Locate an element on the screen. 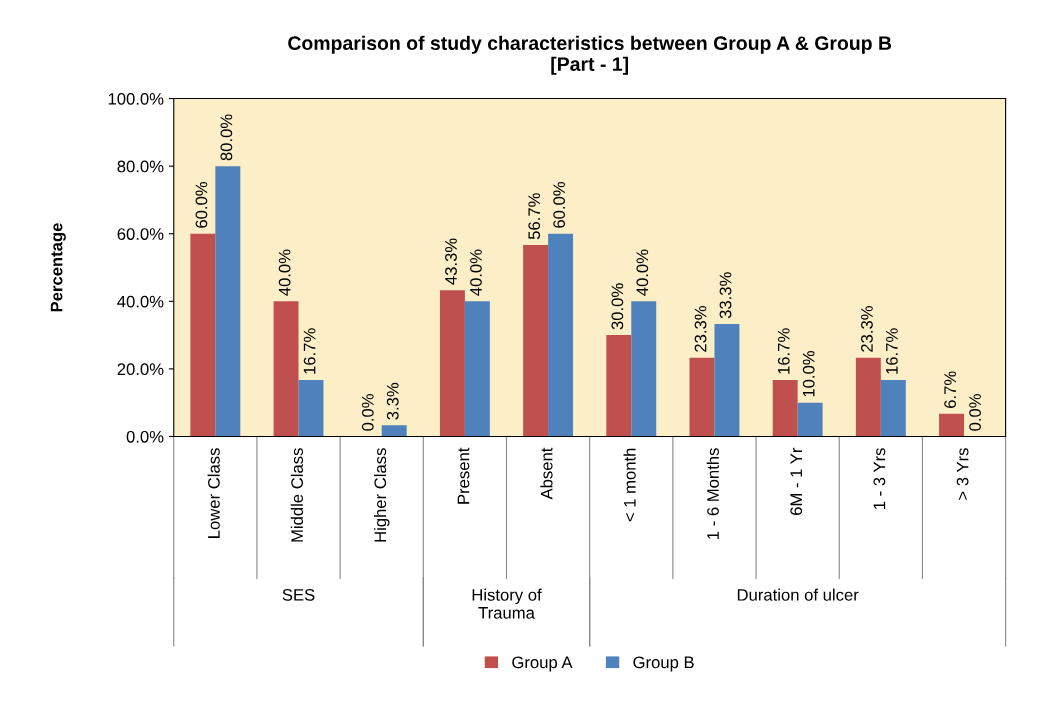  data-label: 10.0% is located at coordinates (808, 373).